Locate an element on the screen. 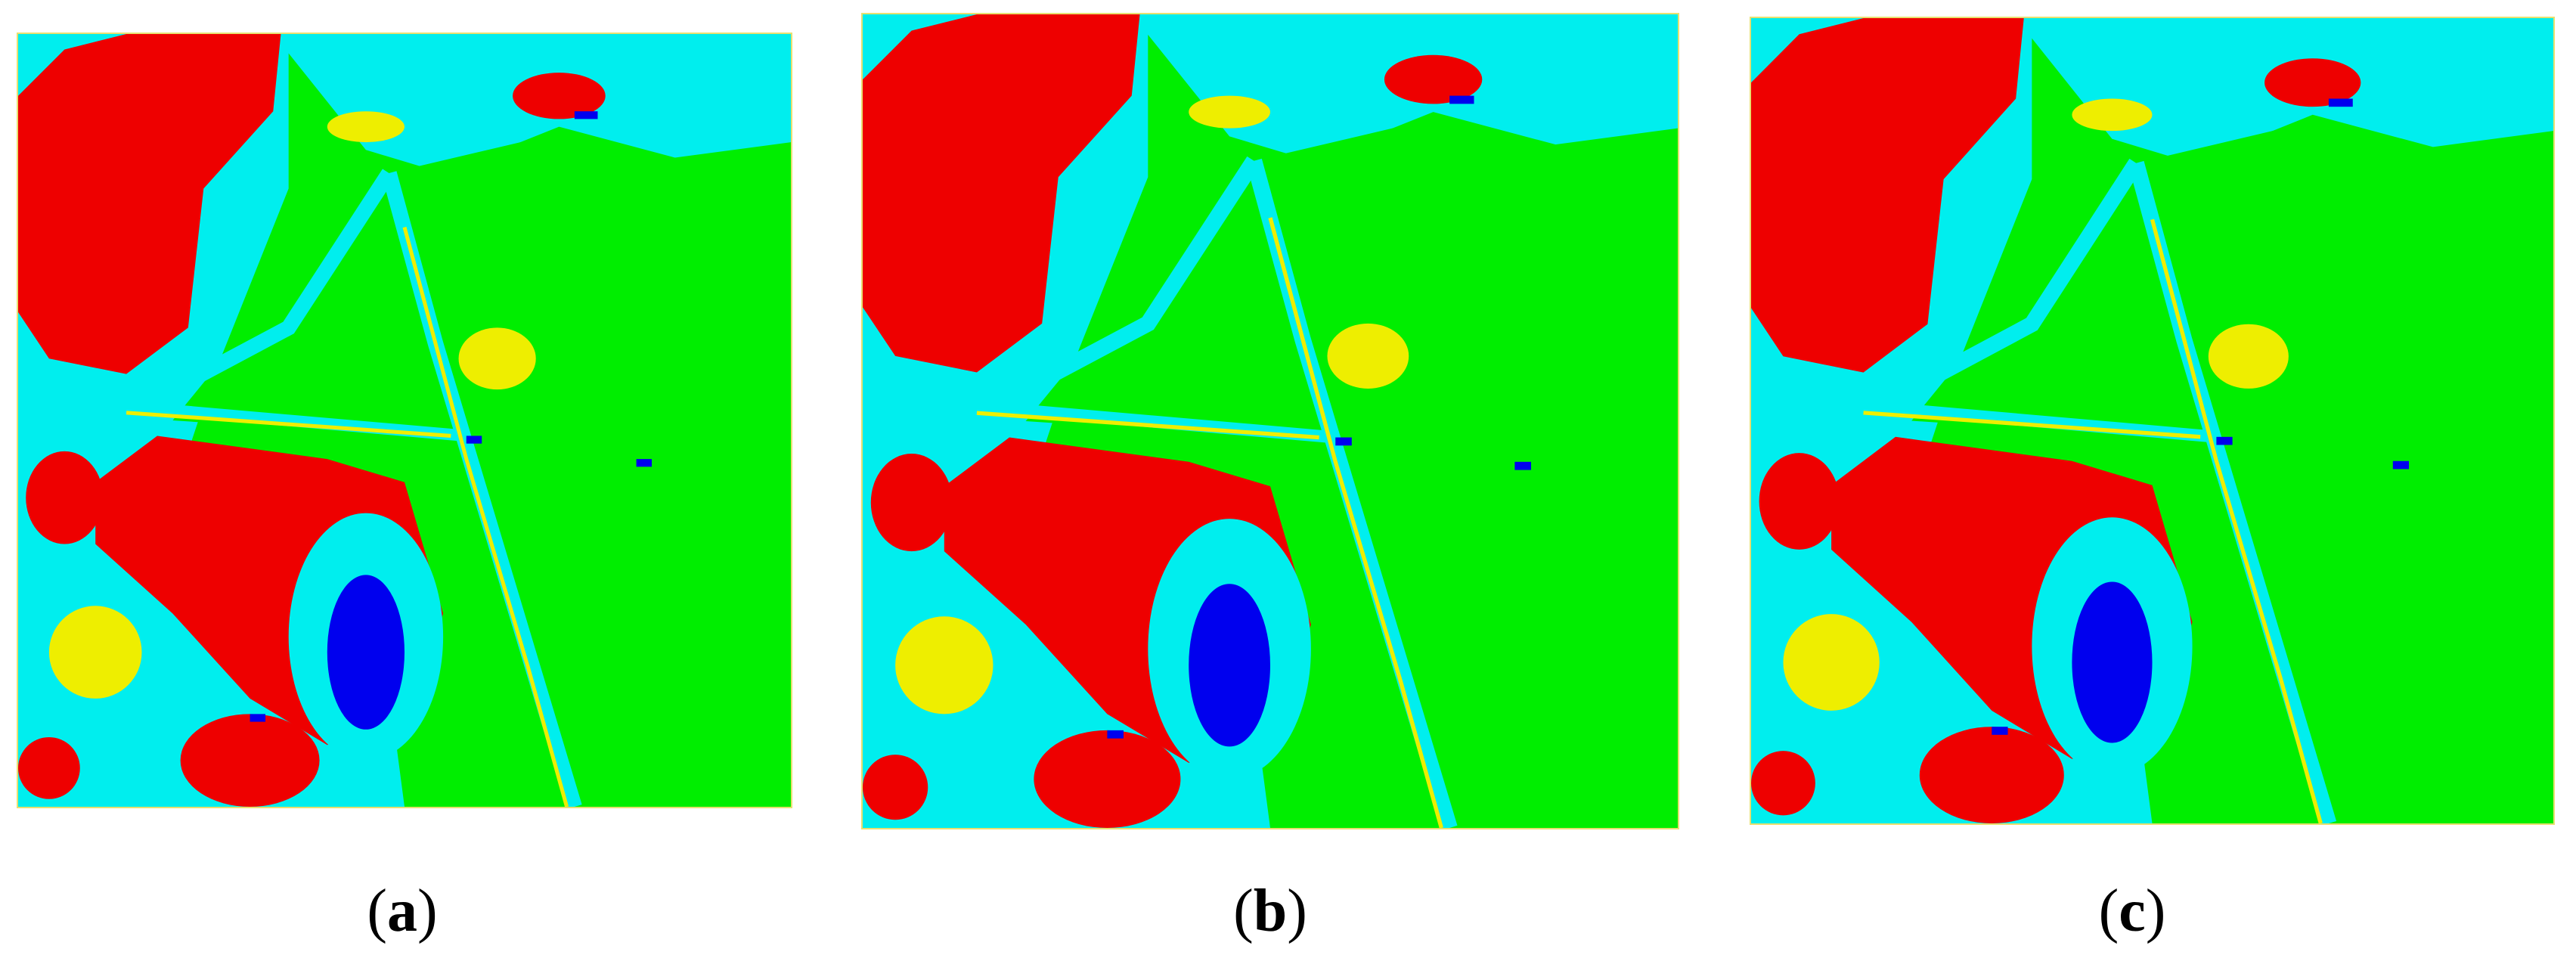 The height and width of the screenshot is (961, 2576). caption: (c) is located at coordinates (2132, 911).